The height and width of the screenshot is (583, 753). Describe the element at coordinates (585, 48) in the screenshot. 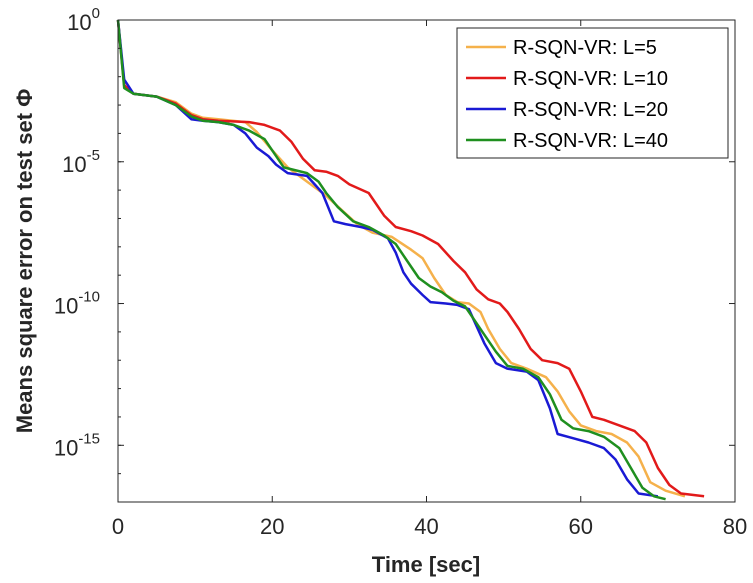

I see `legend-label-1: R-SQN-VR: L=5` at that location.